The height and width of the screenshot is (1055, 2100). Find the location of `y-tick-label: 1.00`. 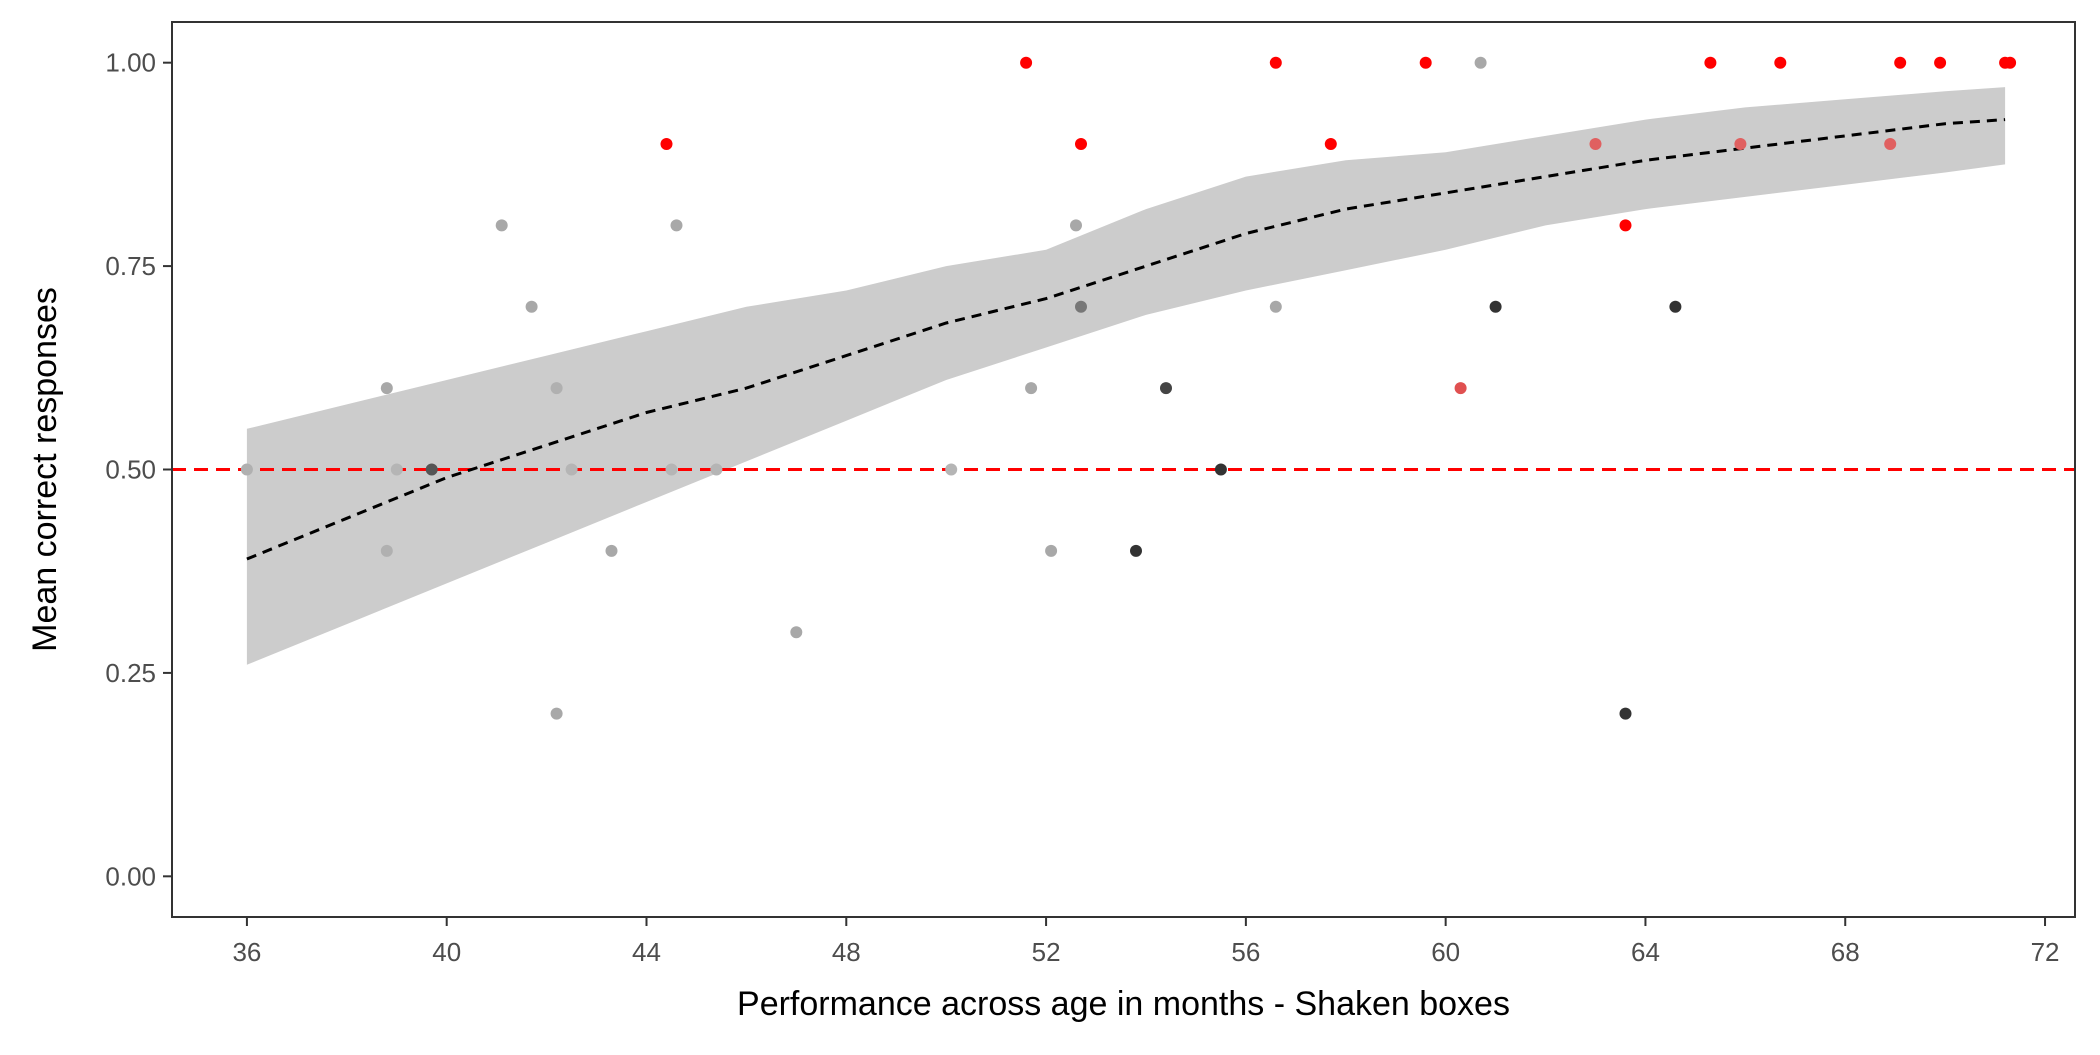

y-tick-label: 1.00 is located at coordinates (130, 63).